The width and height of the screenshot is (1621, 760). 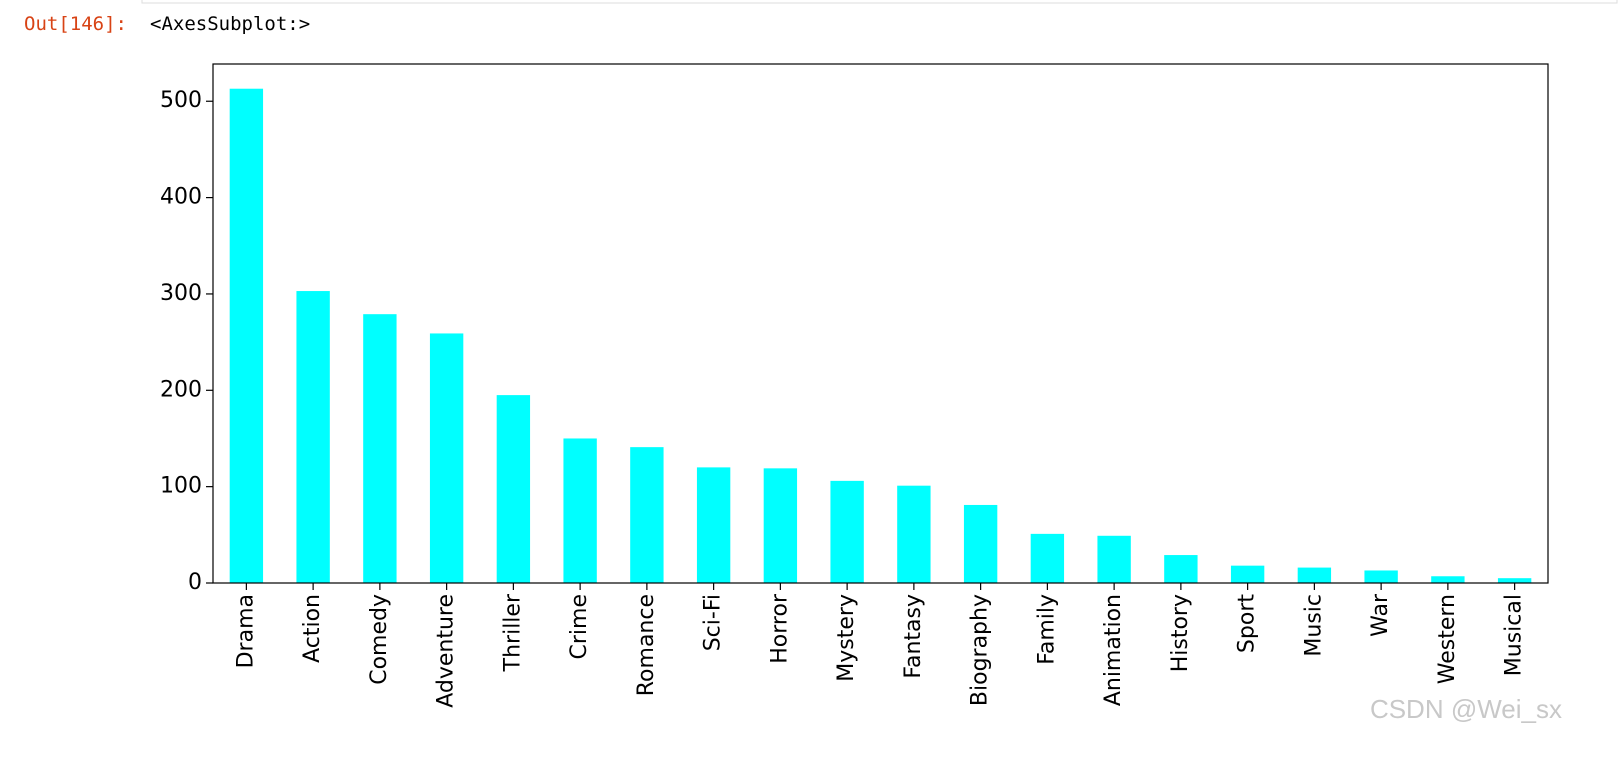 What do you see at coordinates (579, 626) in the screenshot?
I see `x-tick-label: Crime` at bounding box center [579, 626].